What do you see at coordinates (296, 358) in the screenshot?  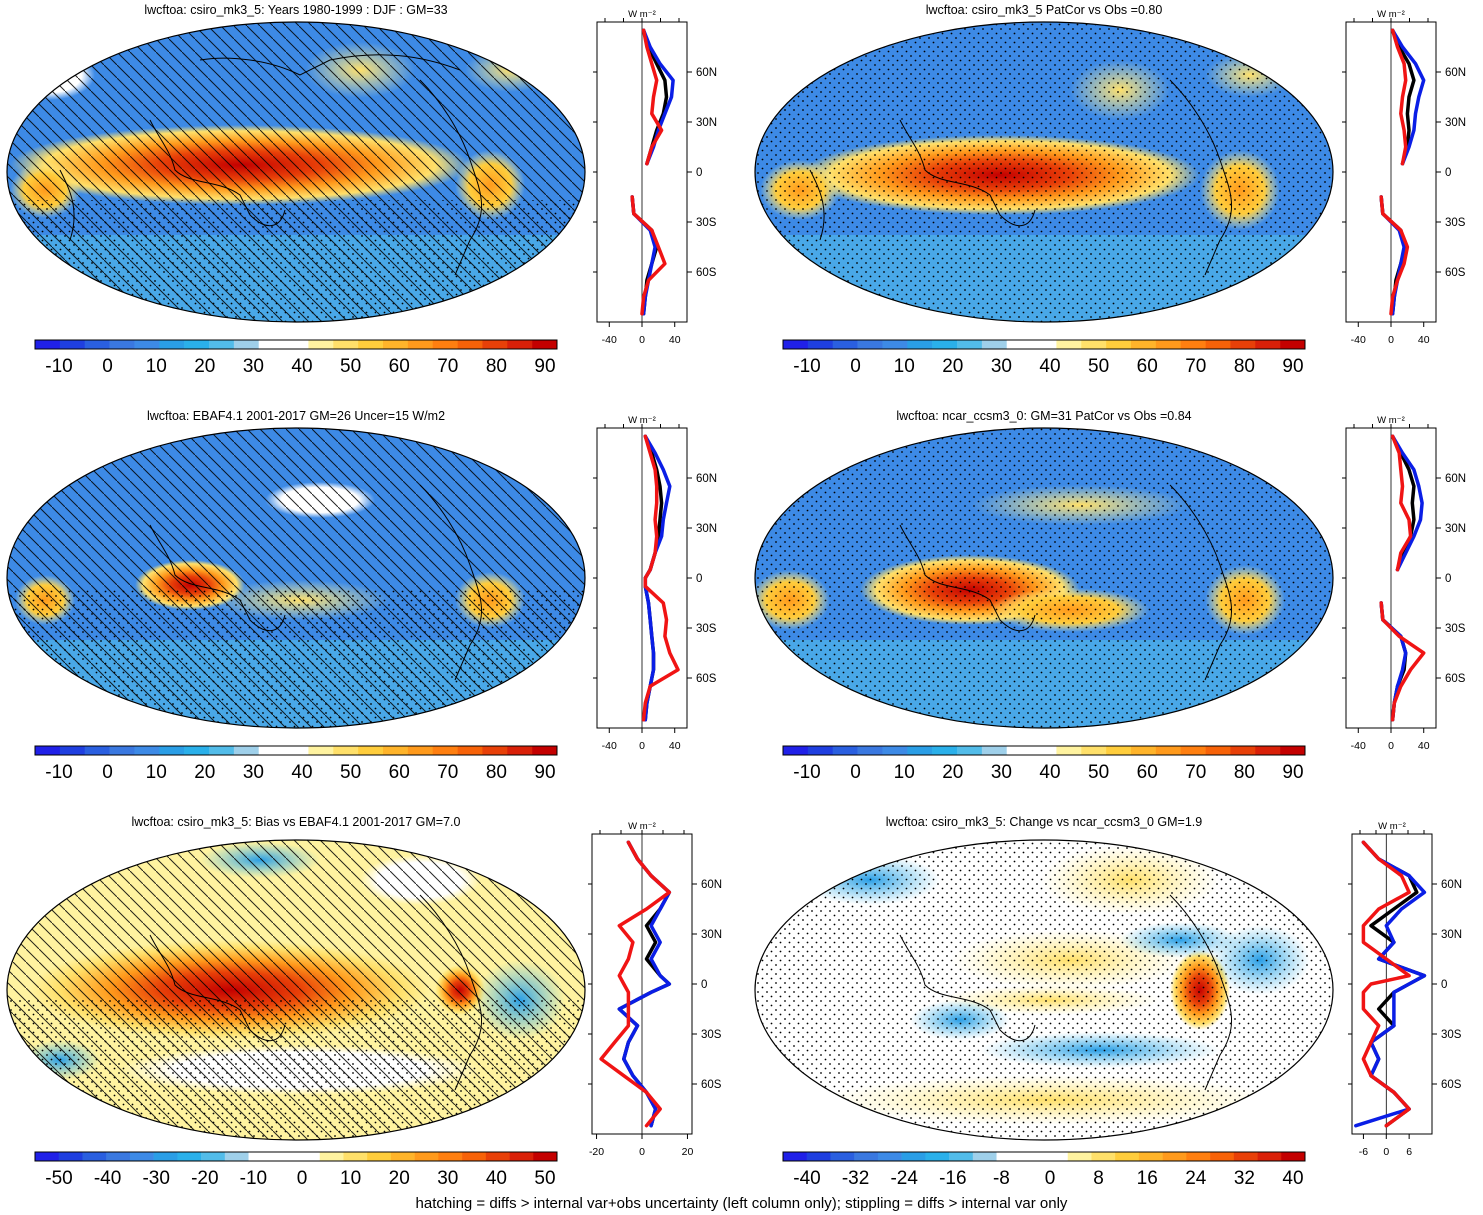 I see `panel-1-colorbar: -10 0 10 20 30 40 50 60 70 80 90` at bounding box center [296, 358].